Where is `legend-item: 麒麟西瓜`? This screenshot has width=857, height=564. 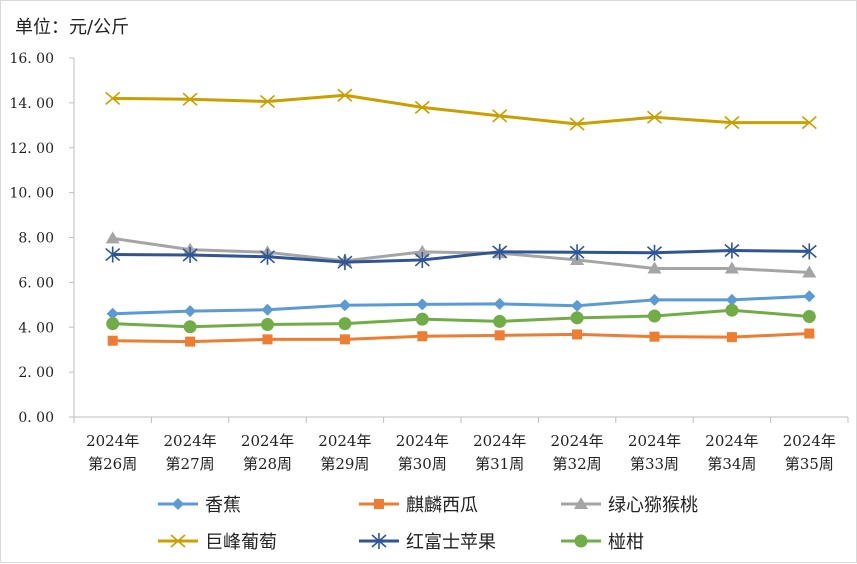
legend-item: 麒麟西瓜 is located at coordinates (418, 505).